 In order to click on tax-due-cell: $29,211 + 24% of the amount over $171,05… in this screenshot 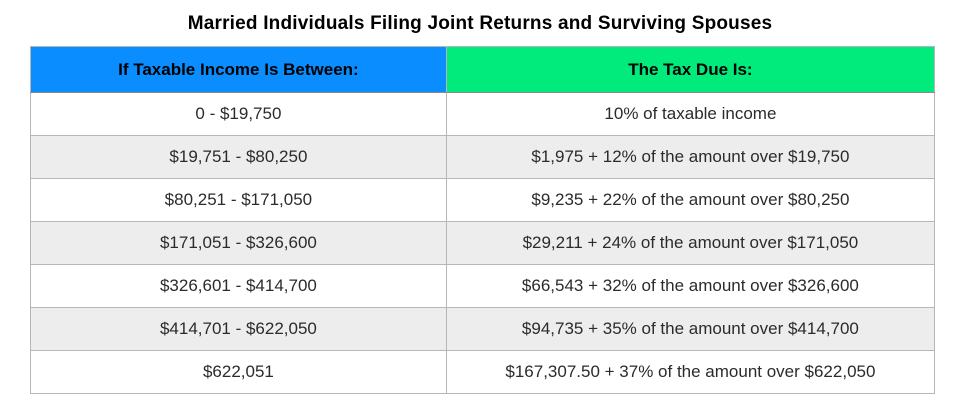, I will do `click(690, 243)`.